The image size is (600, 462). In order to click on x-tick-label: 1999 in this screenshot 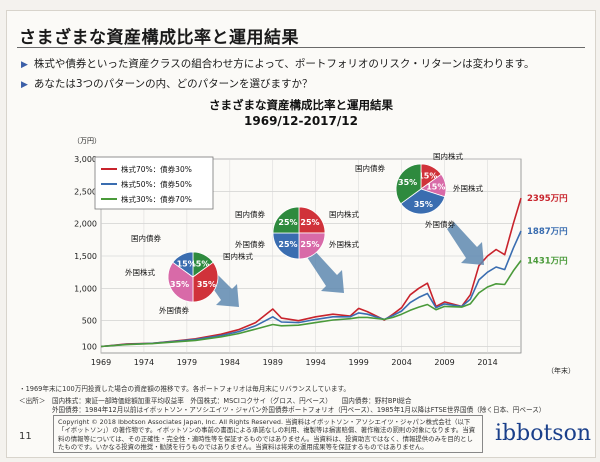, I will do `click(358, 362)`.